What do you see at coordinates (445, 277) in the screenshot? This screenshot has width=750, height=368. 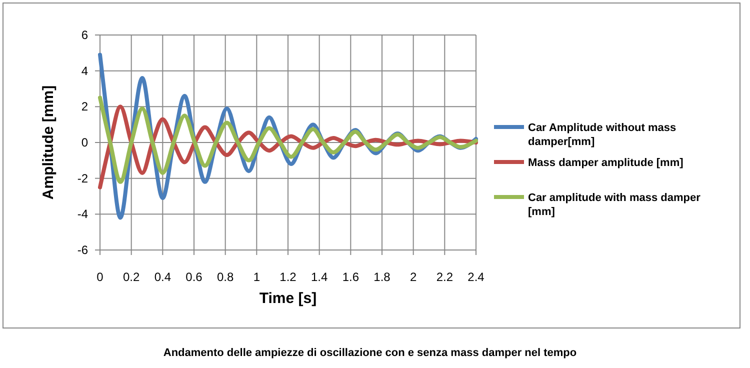 I see `x-tick-label: 2.2` at bounding box center [445, 277].